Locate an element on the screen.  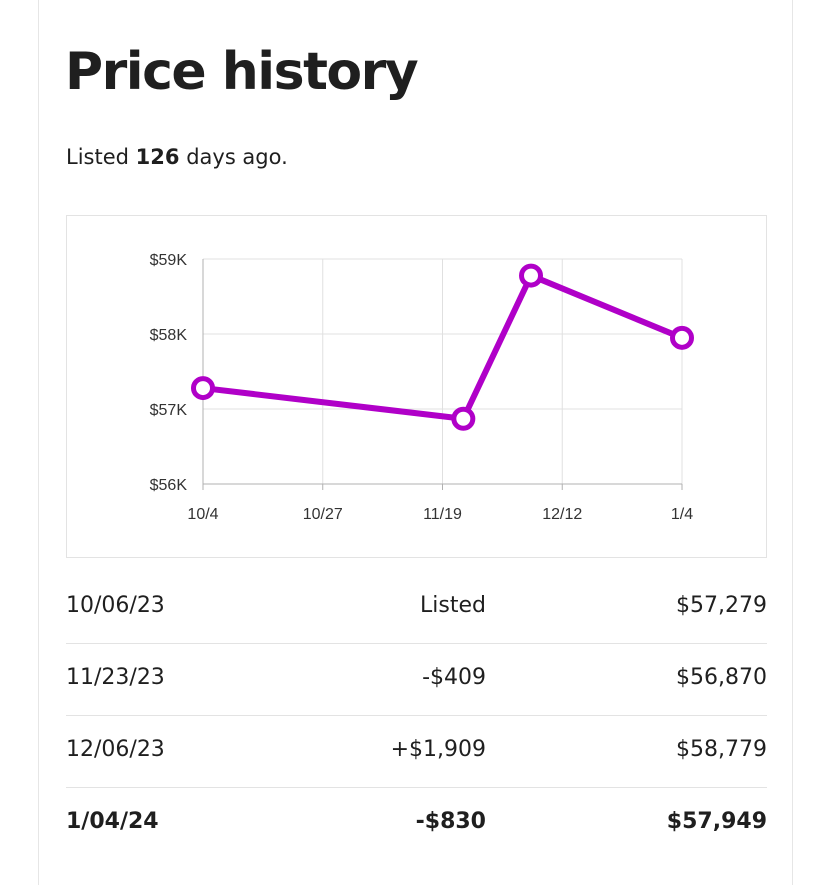
y-tick-label: $59K is located at coordinates (169, 260).